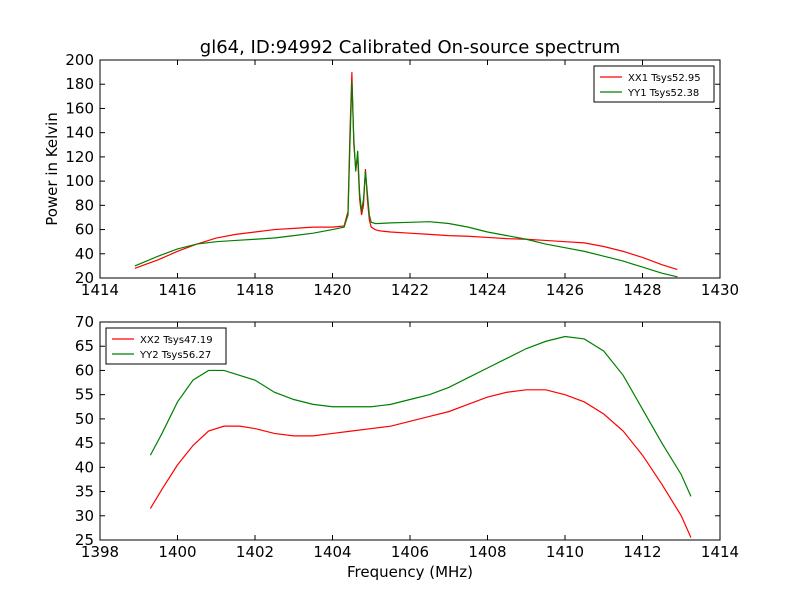  What do you see at coordinates (720, 290) in the screenshot?
I see `x-tick-label: 1430` at bounding box center [720, 290].